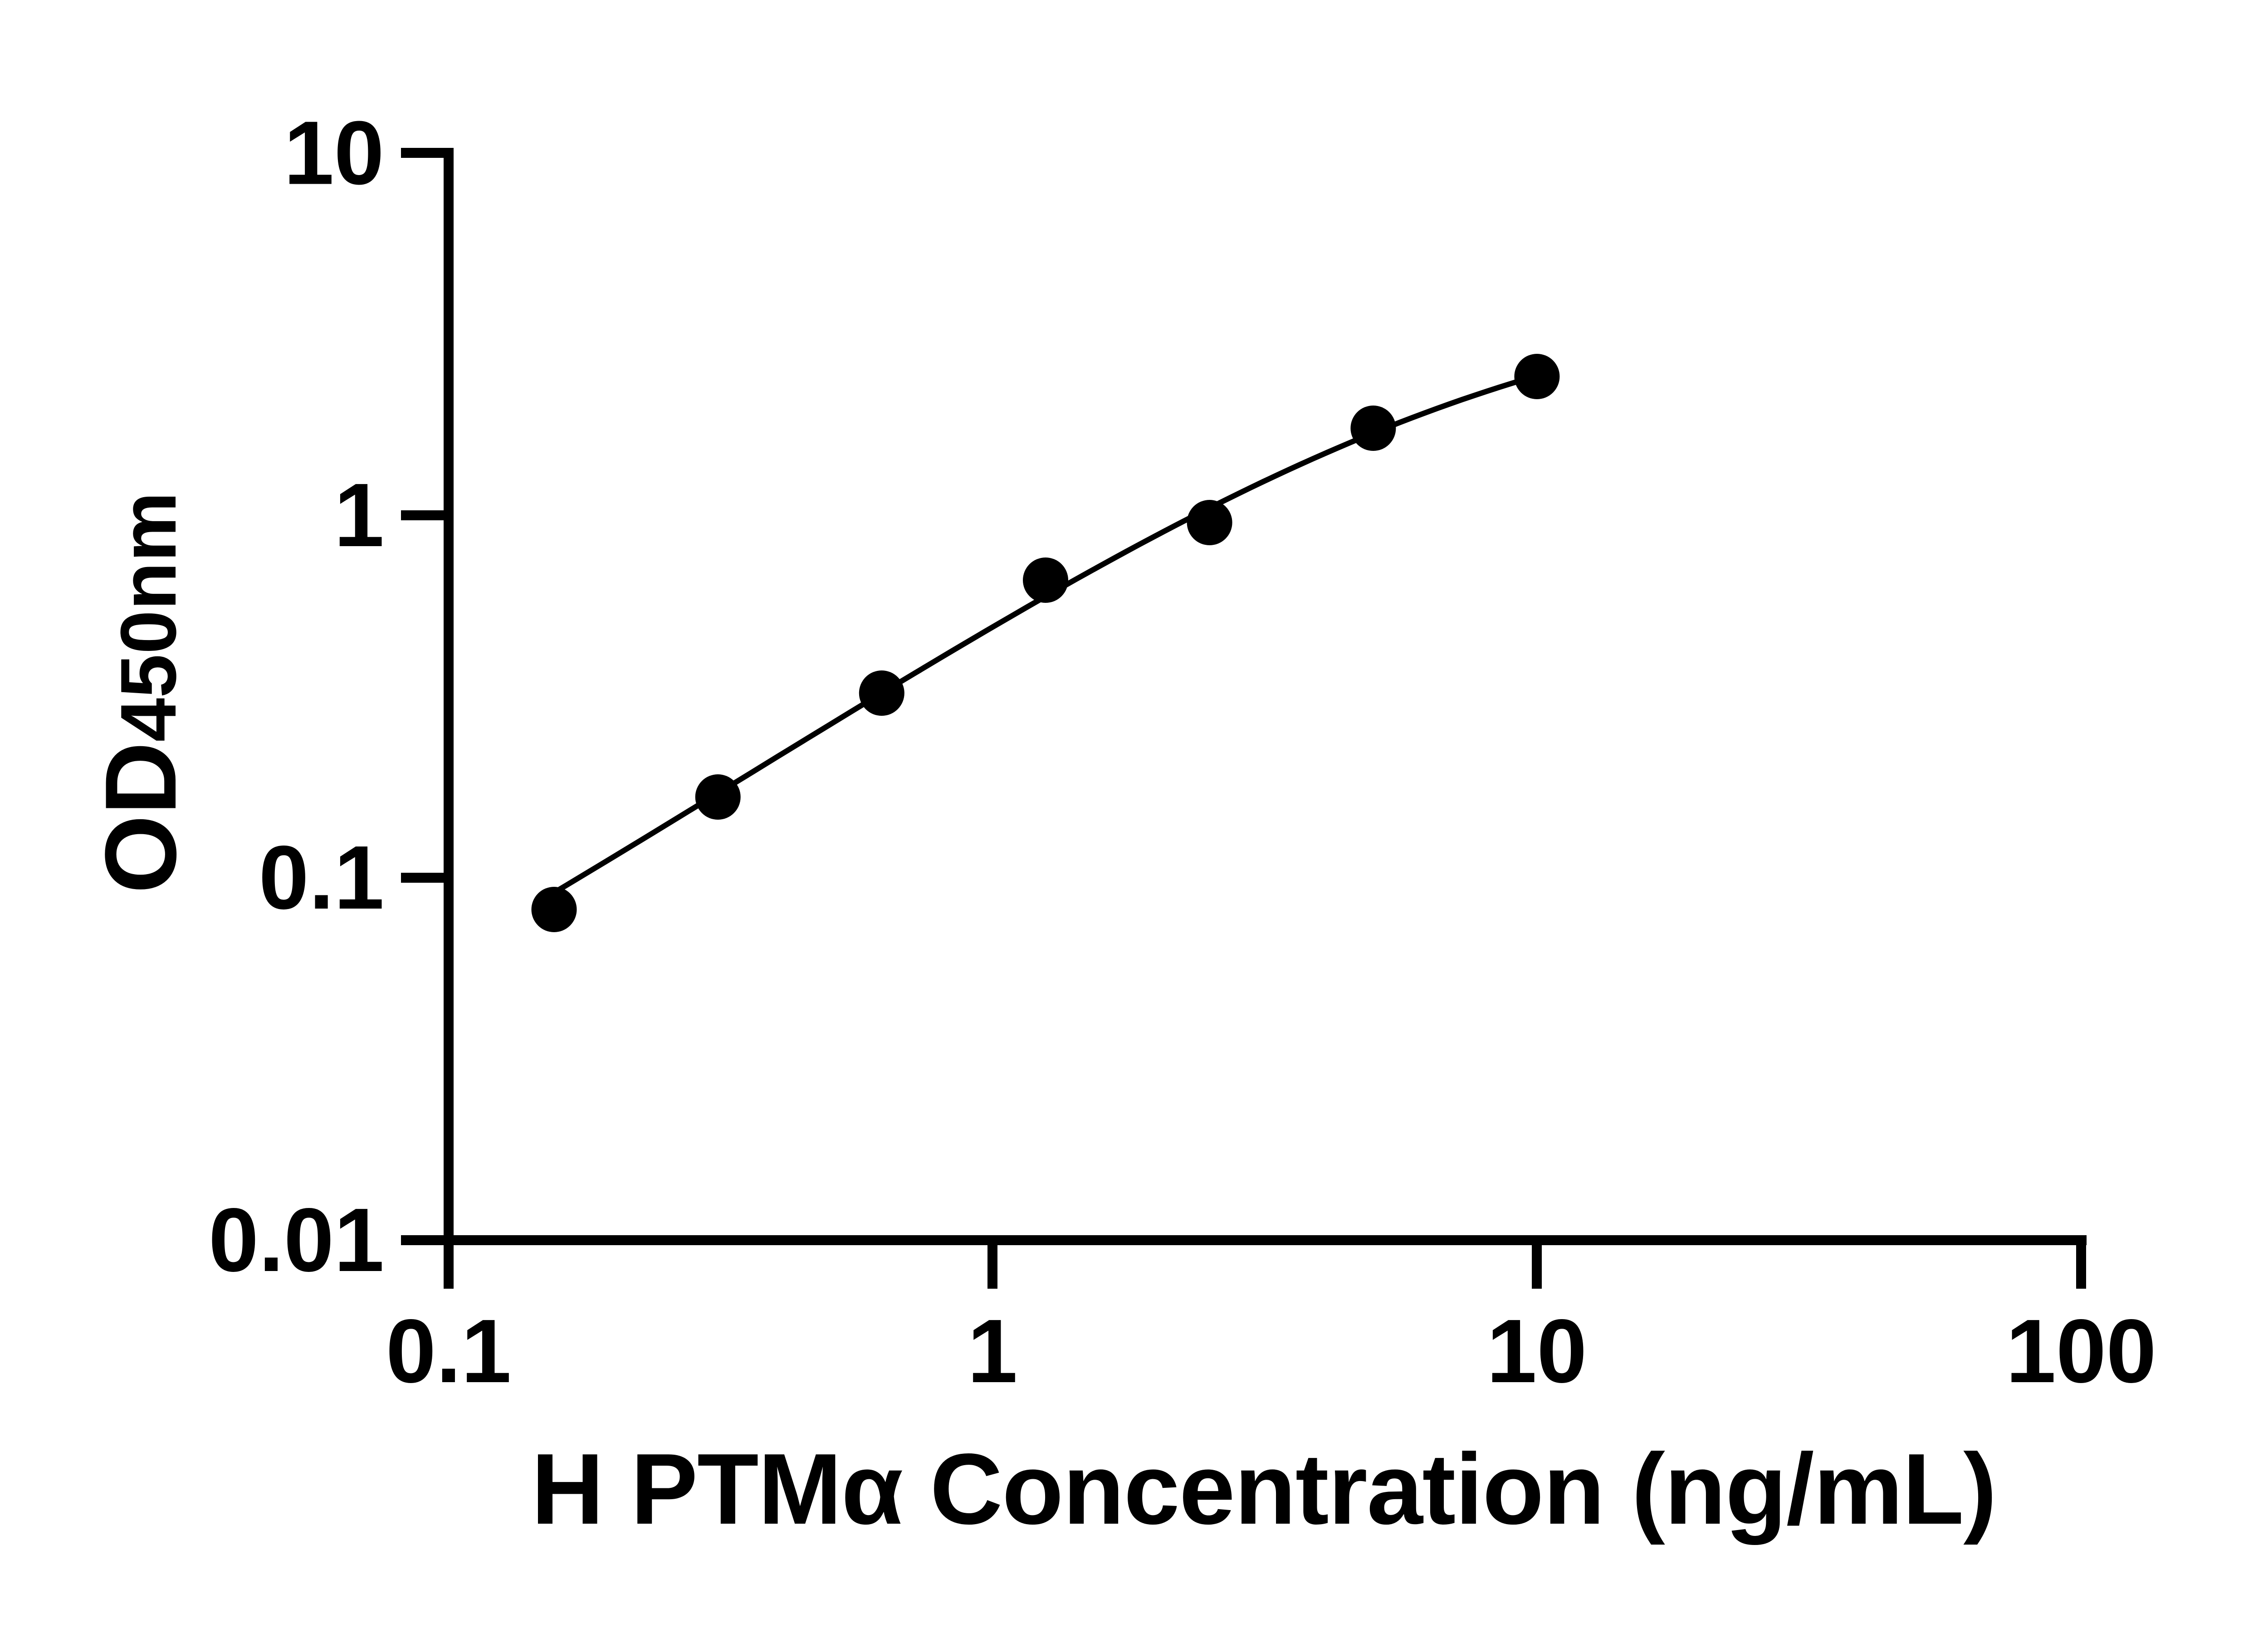 The image size is (2268, 1633). Describe the element at coordinates (2081, 1351) in the screenshot. I see `svg-text: 100` at that location.